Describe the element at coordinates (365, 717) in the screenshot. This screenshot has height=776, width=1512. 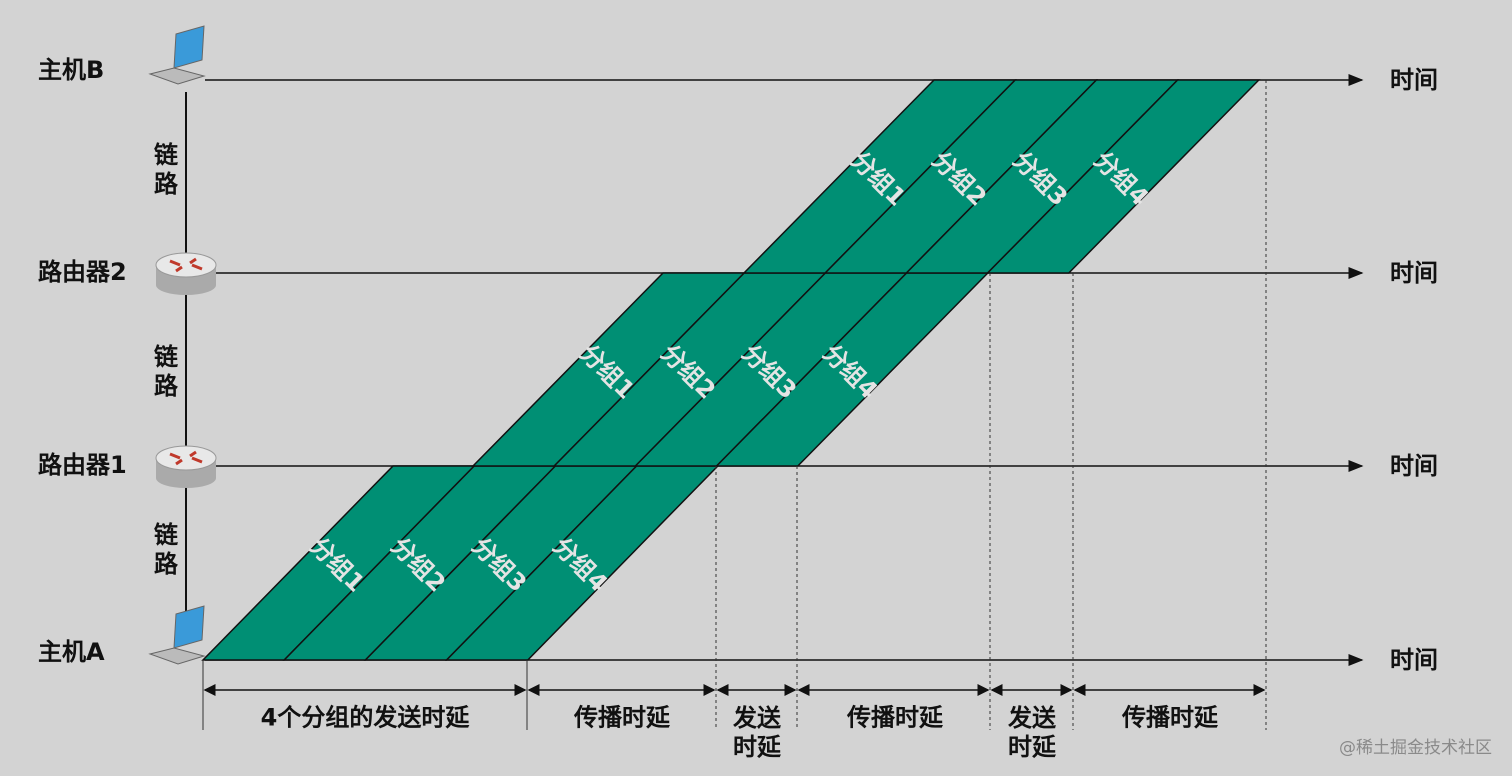
I see `delay-label: 4个分组的发送时延` at that location.